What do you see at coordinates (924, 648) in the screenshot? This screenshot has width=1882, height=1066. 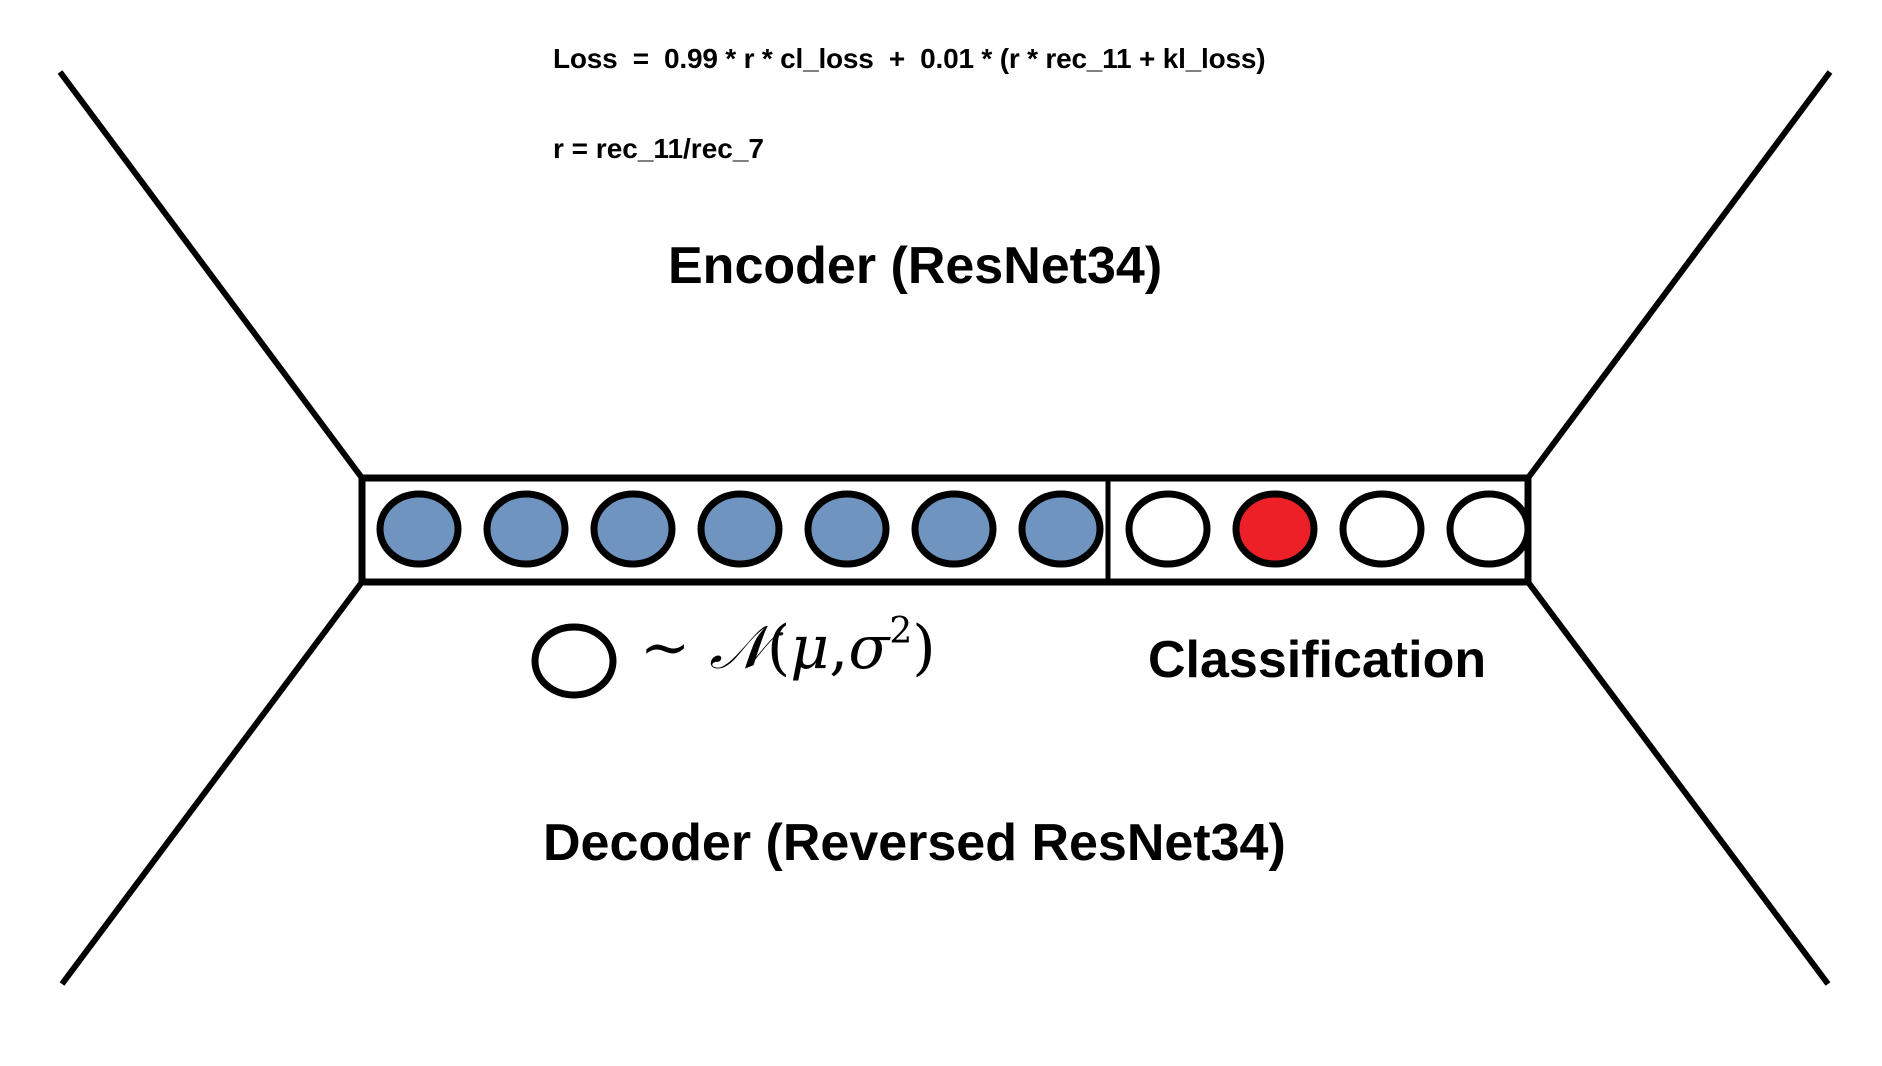 I see `close-paren: )` at bounding box center [924, 648].